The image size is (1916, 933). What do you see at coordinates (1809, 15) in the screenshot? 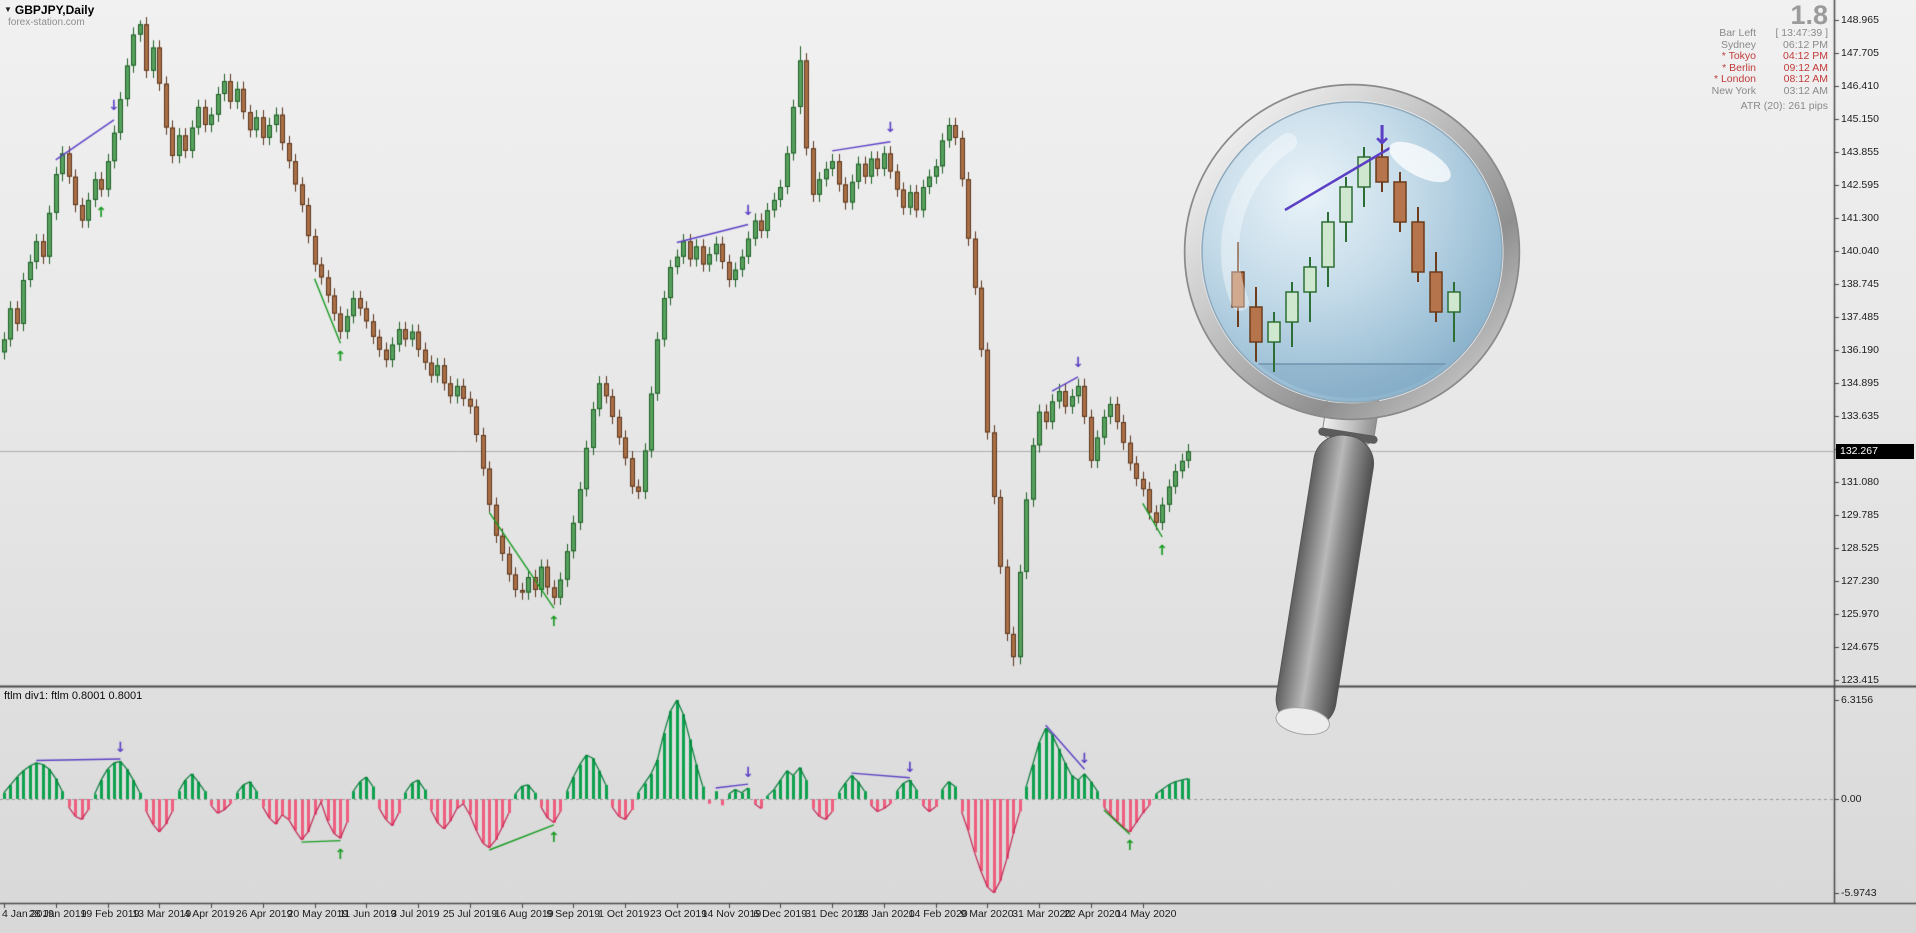
I see `spread-value: 1.8` at bounding box center [1809, 15].